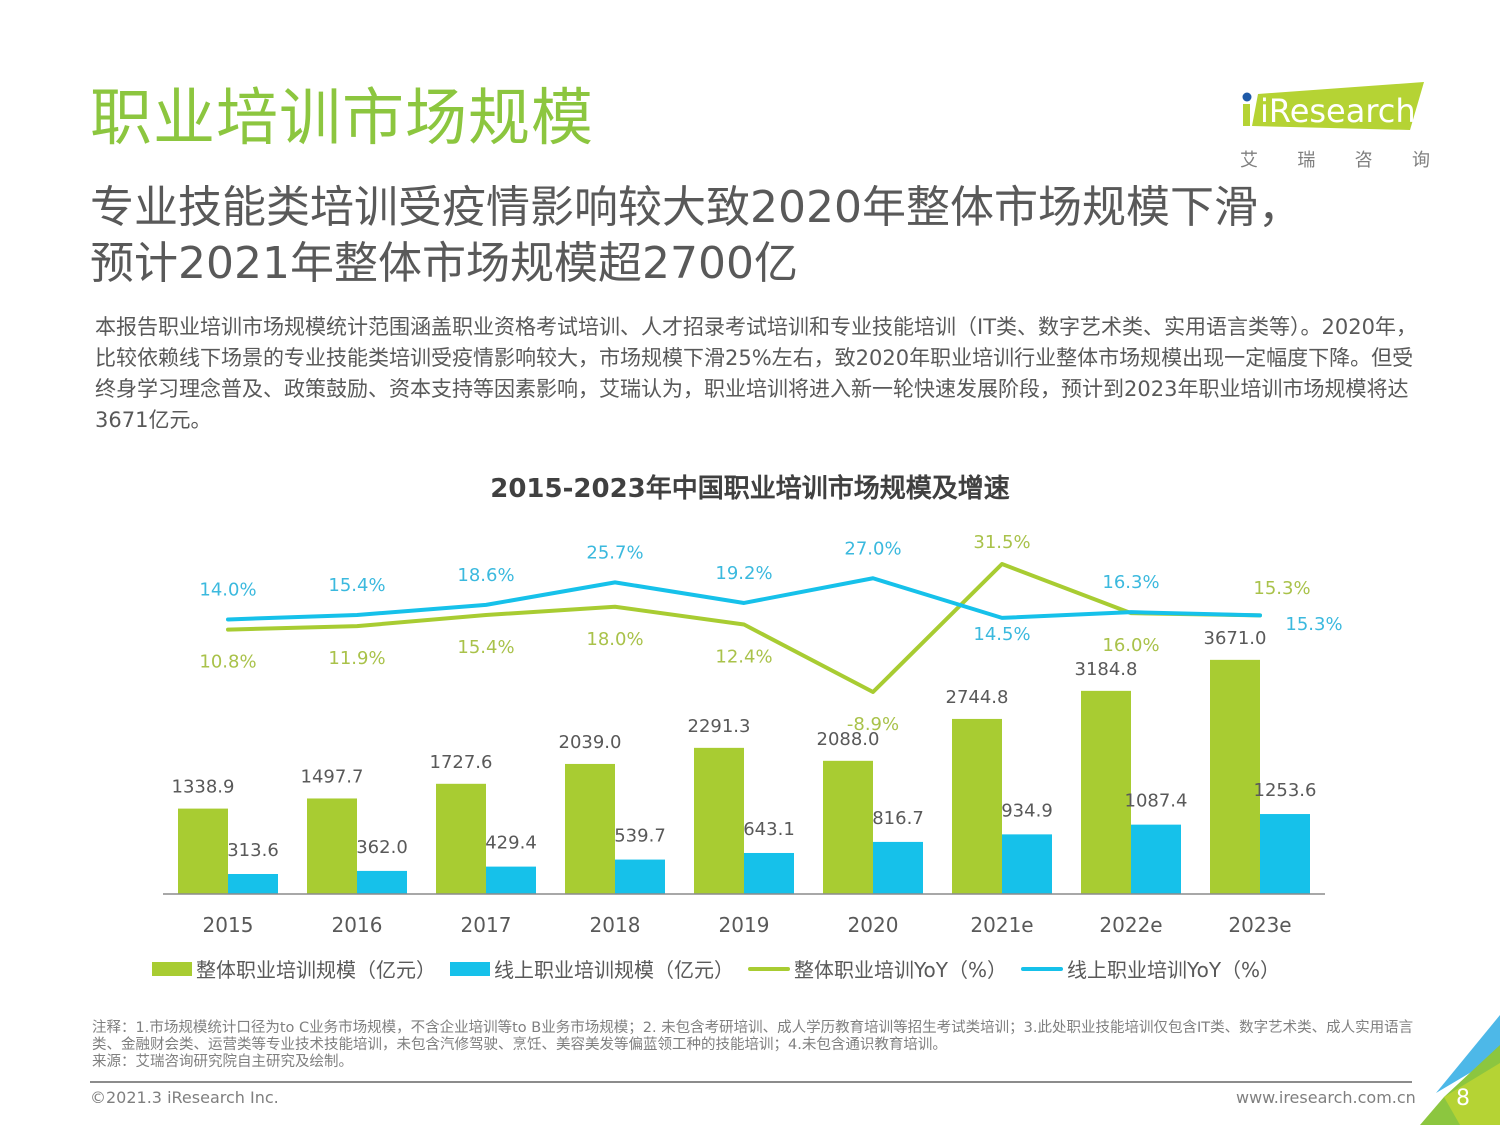  Describe the element at coordinates (444, 263) in the screenshot. I see `subtitle-line-2: 预计2021年整体市场规模超2700亿` at that location.